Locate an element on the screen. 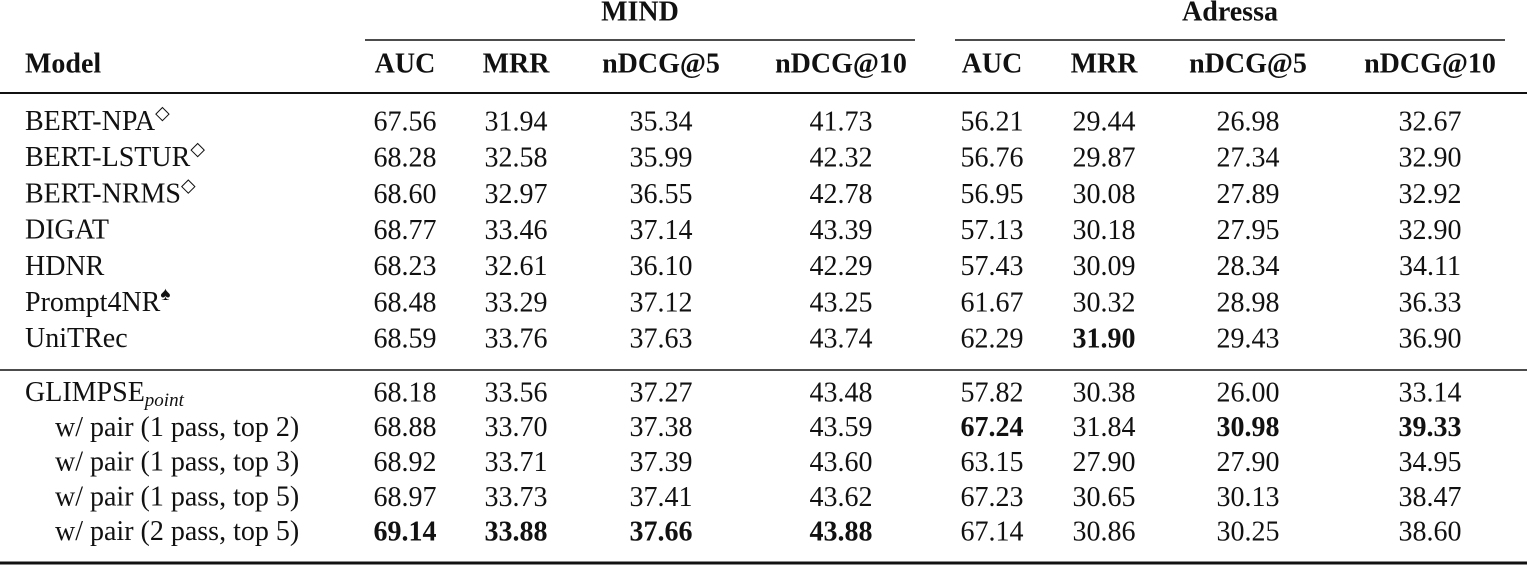 The width and height of the screenshot is (1527, 566). cell: 68.88 is located at coordinates (405, 427).